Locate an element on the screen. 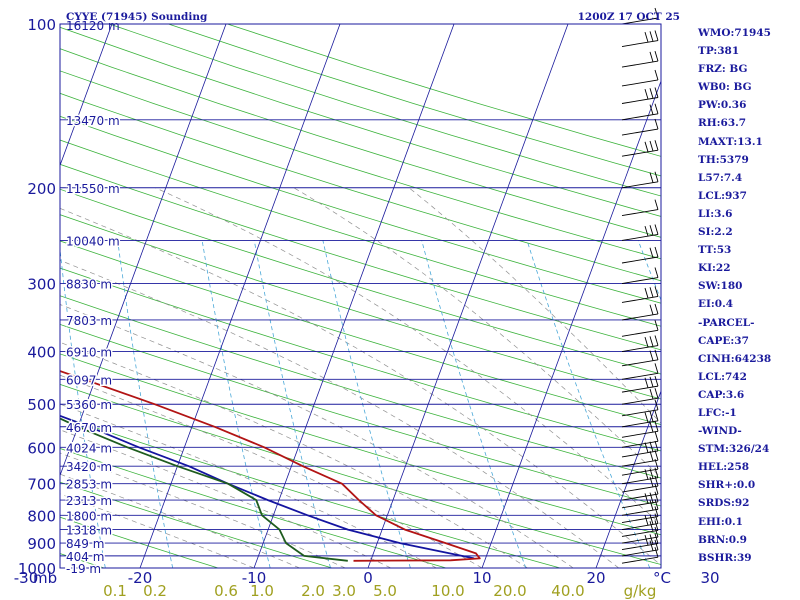 The width and height of the screenshot is (800, 600). temperature-tick-label: -20 is located at coordinates (140, 578).